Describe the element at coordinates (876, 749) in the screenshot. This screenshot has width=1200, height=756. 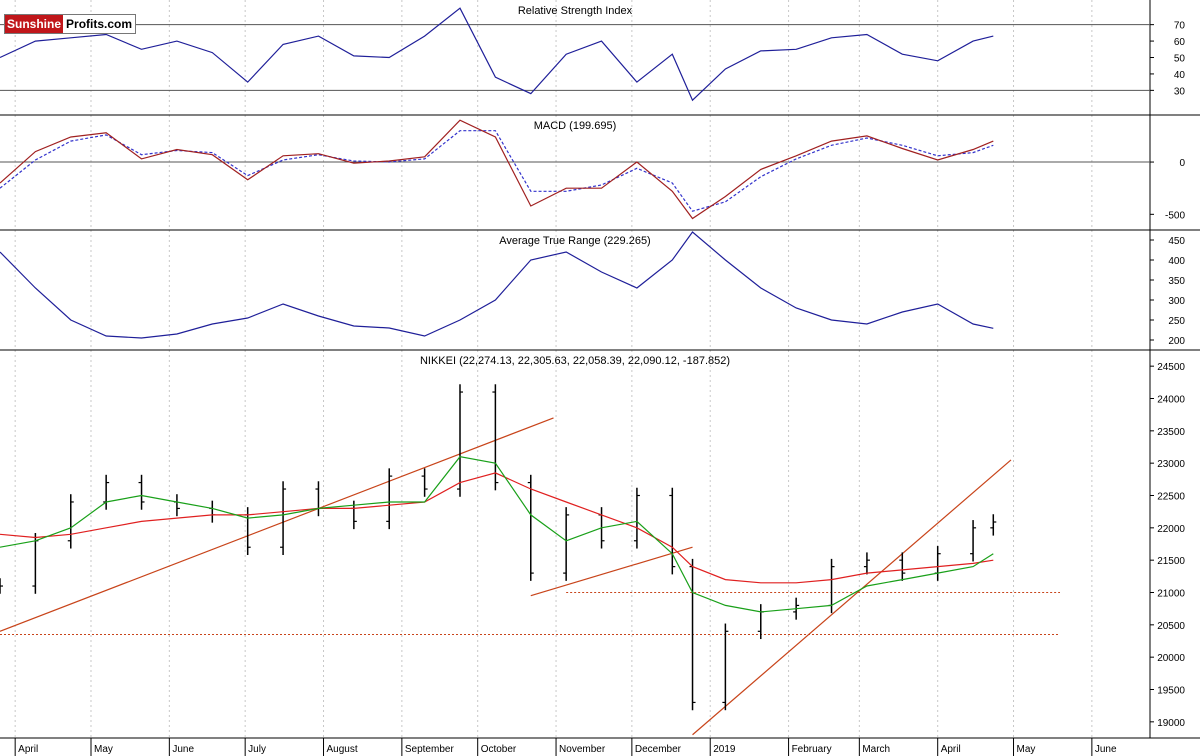
I see `x-tick-label: March` at that location.